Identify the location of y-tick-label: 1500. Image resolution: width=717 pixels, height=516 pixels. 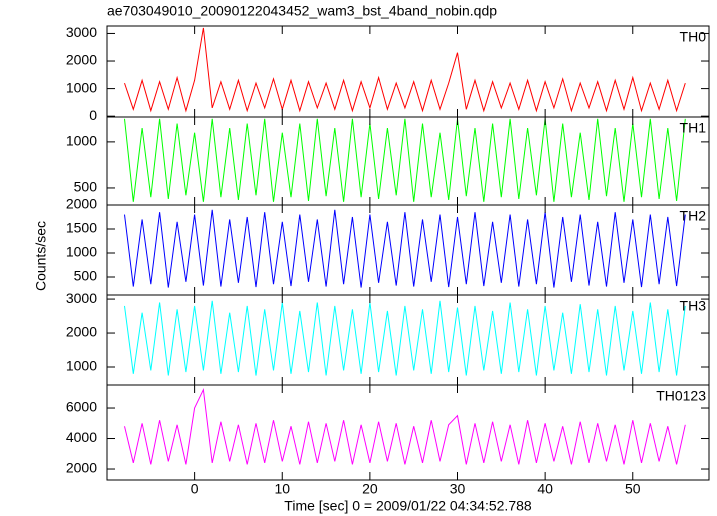
(81, 228).